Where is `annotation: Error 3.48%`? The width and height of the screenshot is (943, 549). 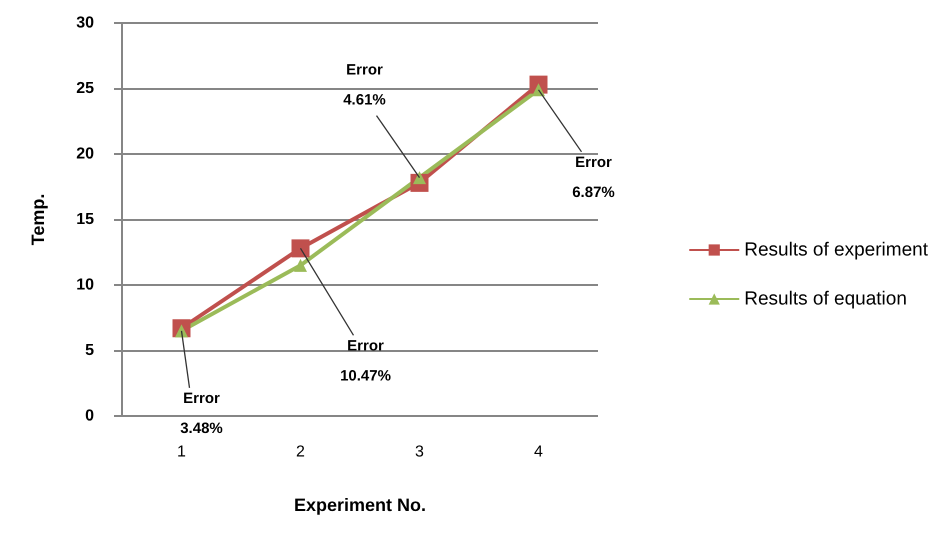 annotation: Error 3.48% is located at coordinates (201, 413).